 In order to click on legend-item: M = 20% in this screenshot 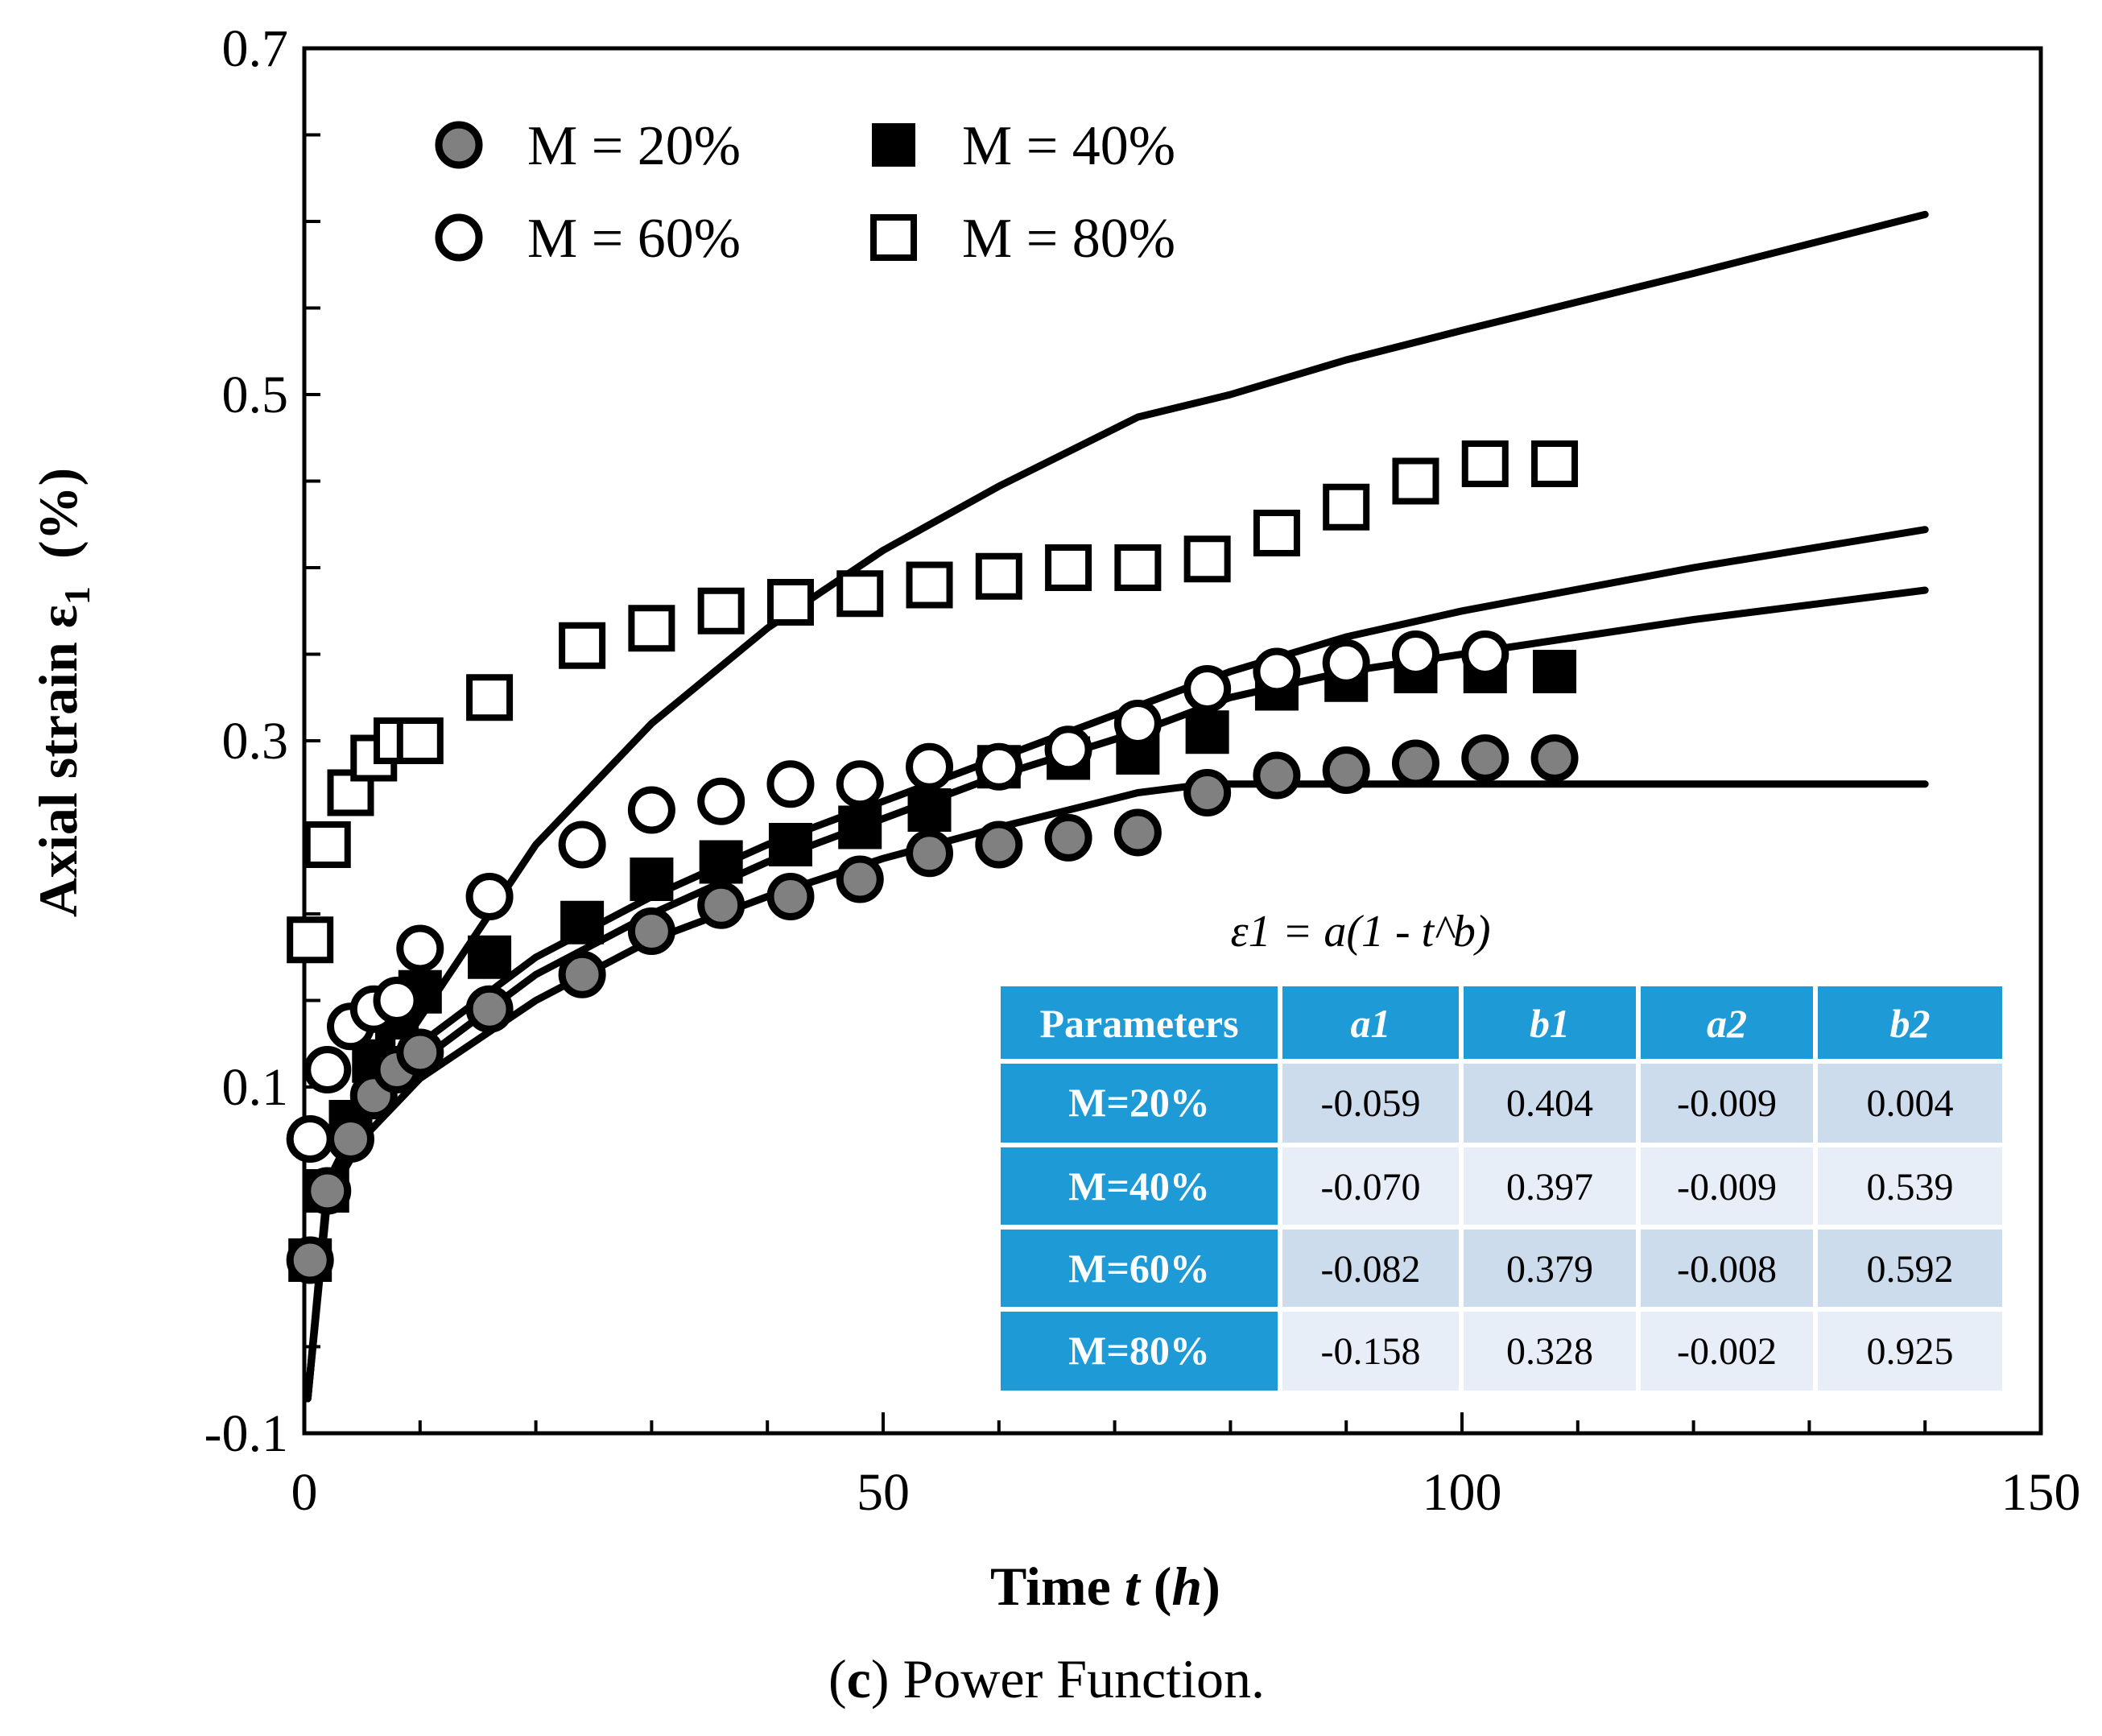, I will do `click(588, 146)`.